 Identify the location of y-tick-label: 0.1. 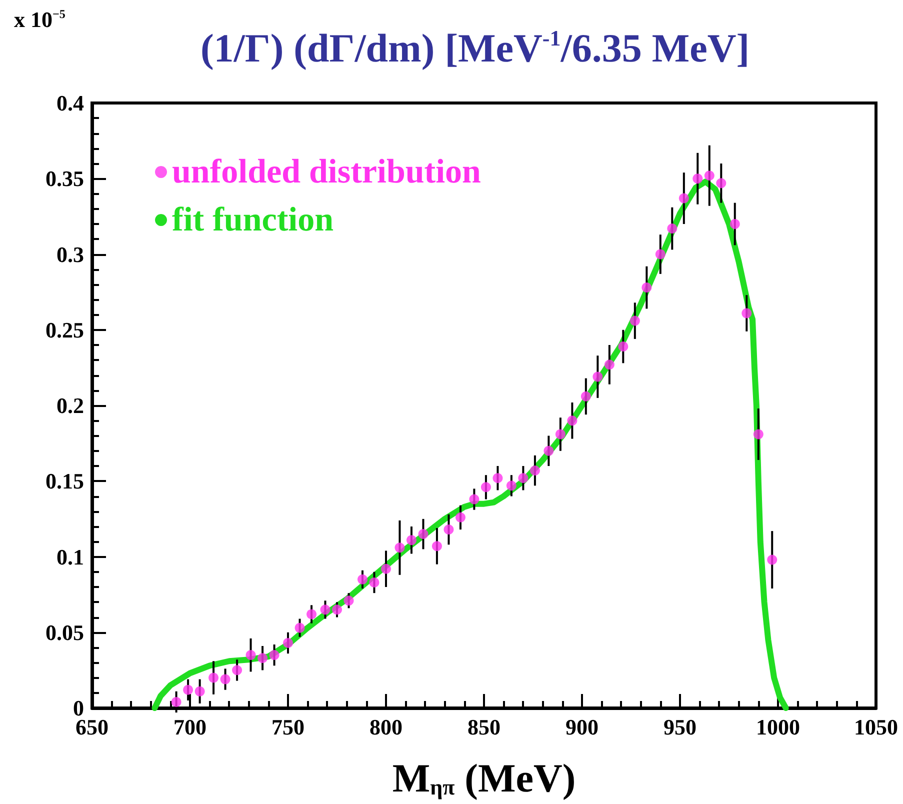
(70, 557).